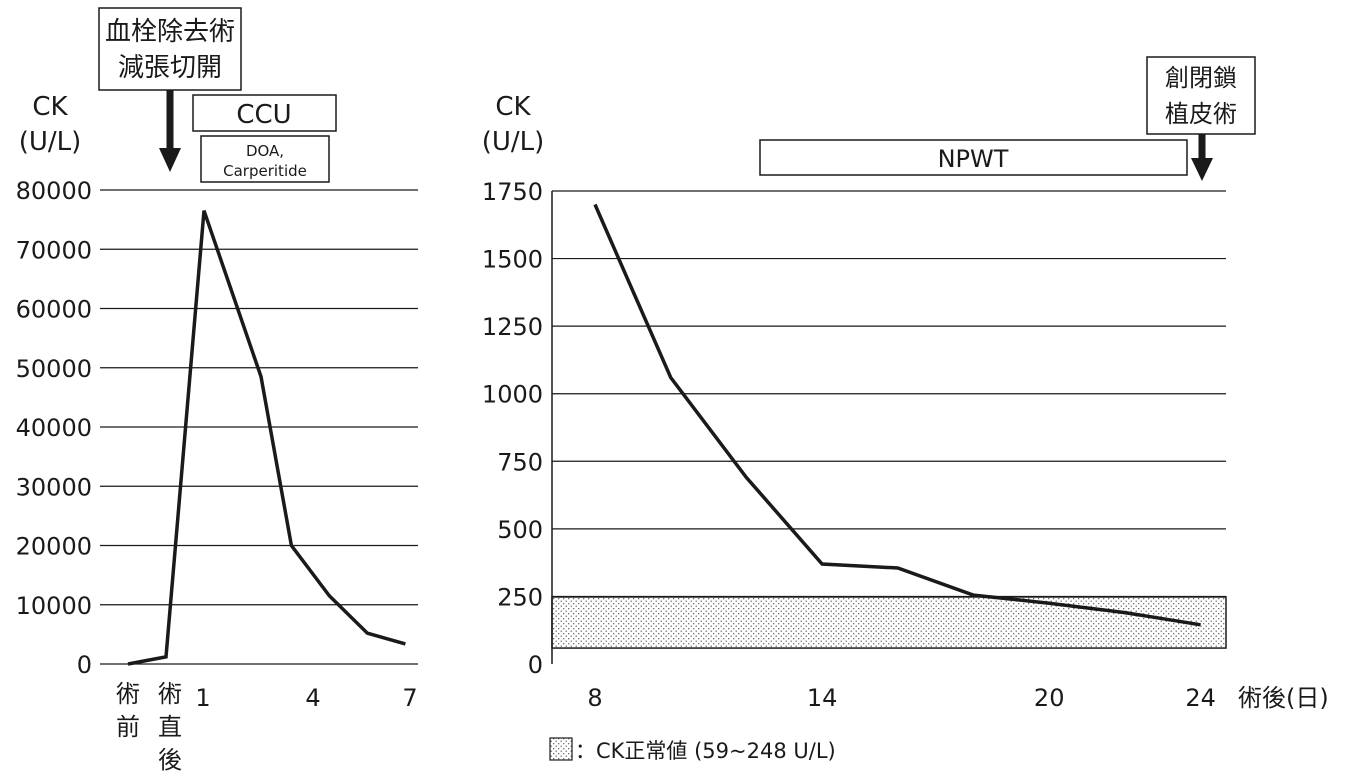 This screenshot has width=1356, height=772. What do you see at coordinates (513, 142) in the screenshot?
I see `right-y-label-2: (U/L)` at bounding box center [513, 142].